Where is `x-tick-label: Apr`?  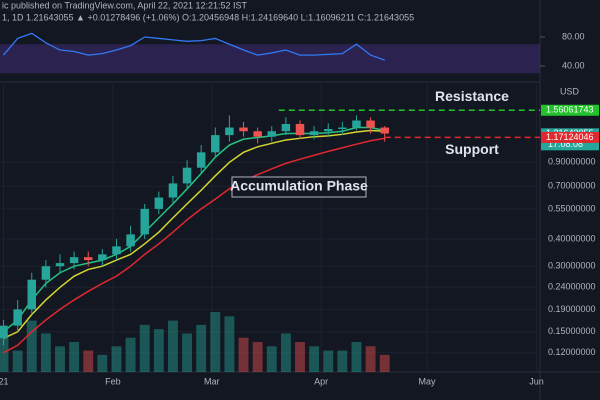 x-tick-label: Apr is located at coordinates (321, 381).